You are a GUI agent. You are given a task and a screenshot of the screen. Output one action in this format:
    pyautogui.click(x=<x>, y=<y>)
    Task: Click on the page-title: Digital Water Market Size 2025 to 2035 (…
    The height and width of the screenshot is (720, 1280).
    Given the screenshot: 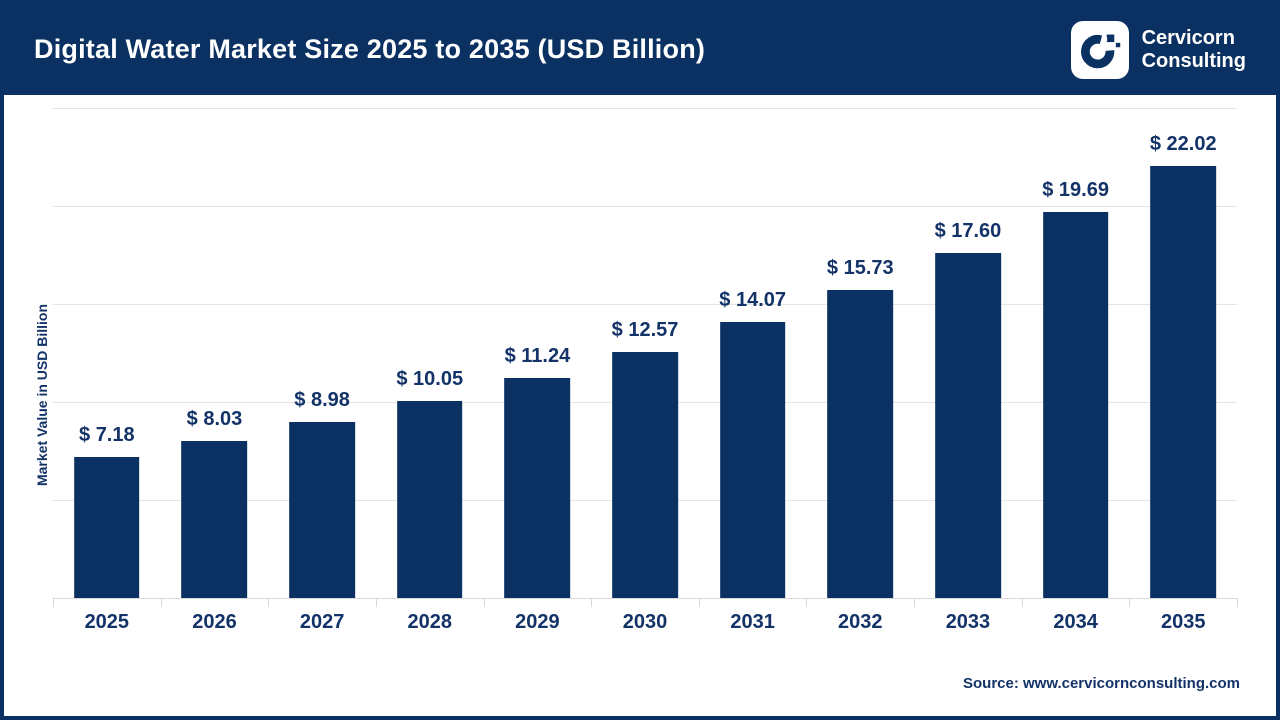 What is the action you would take?
    pyautogui.click(x=370, y=49)
    